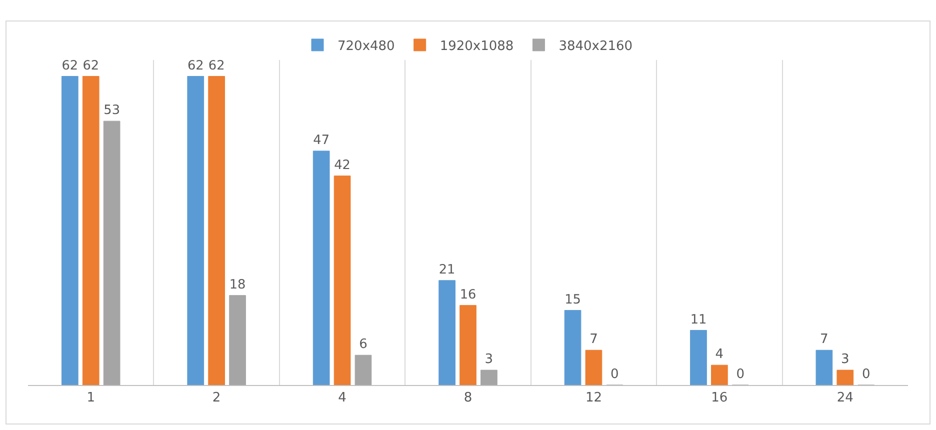 This screenshot has height=430, width=936. I want to click on x-tick-label: 1, so click(90, 398).